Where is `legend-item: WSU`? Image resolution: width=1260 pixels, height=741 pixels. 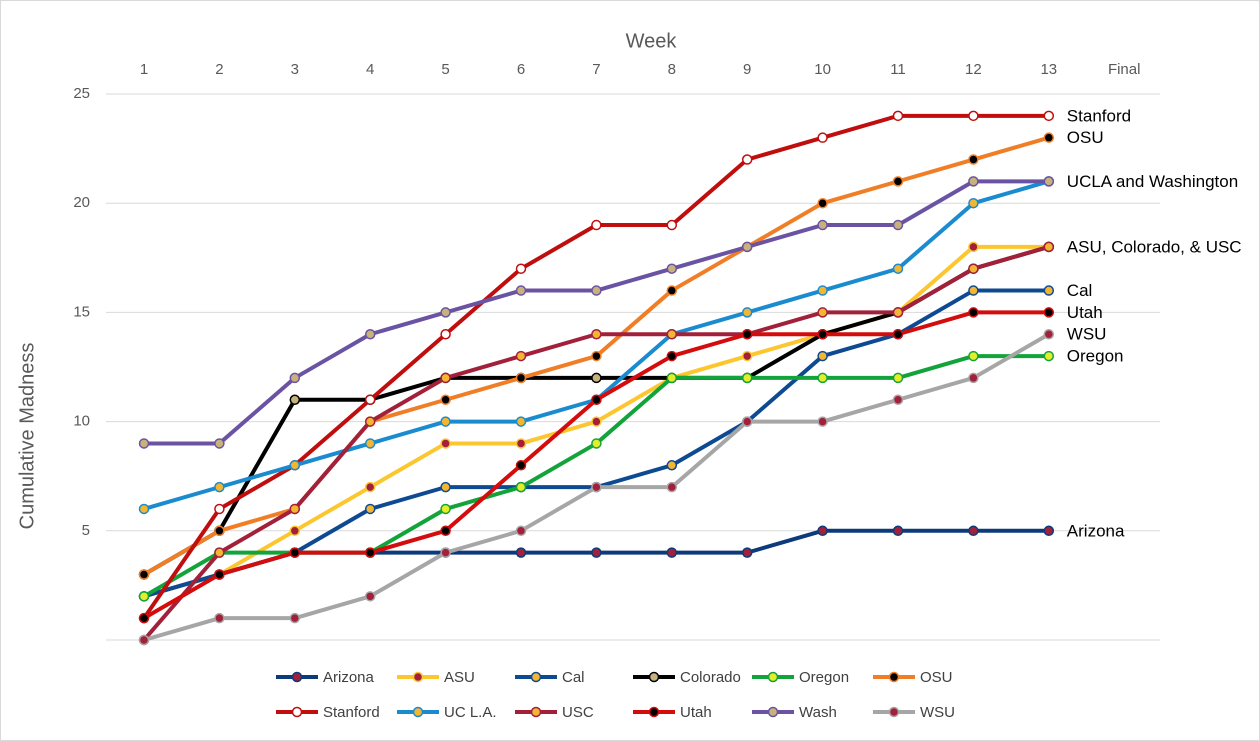 legend-item: WSU is located at coordinates (914, 712).